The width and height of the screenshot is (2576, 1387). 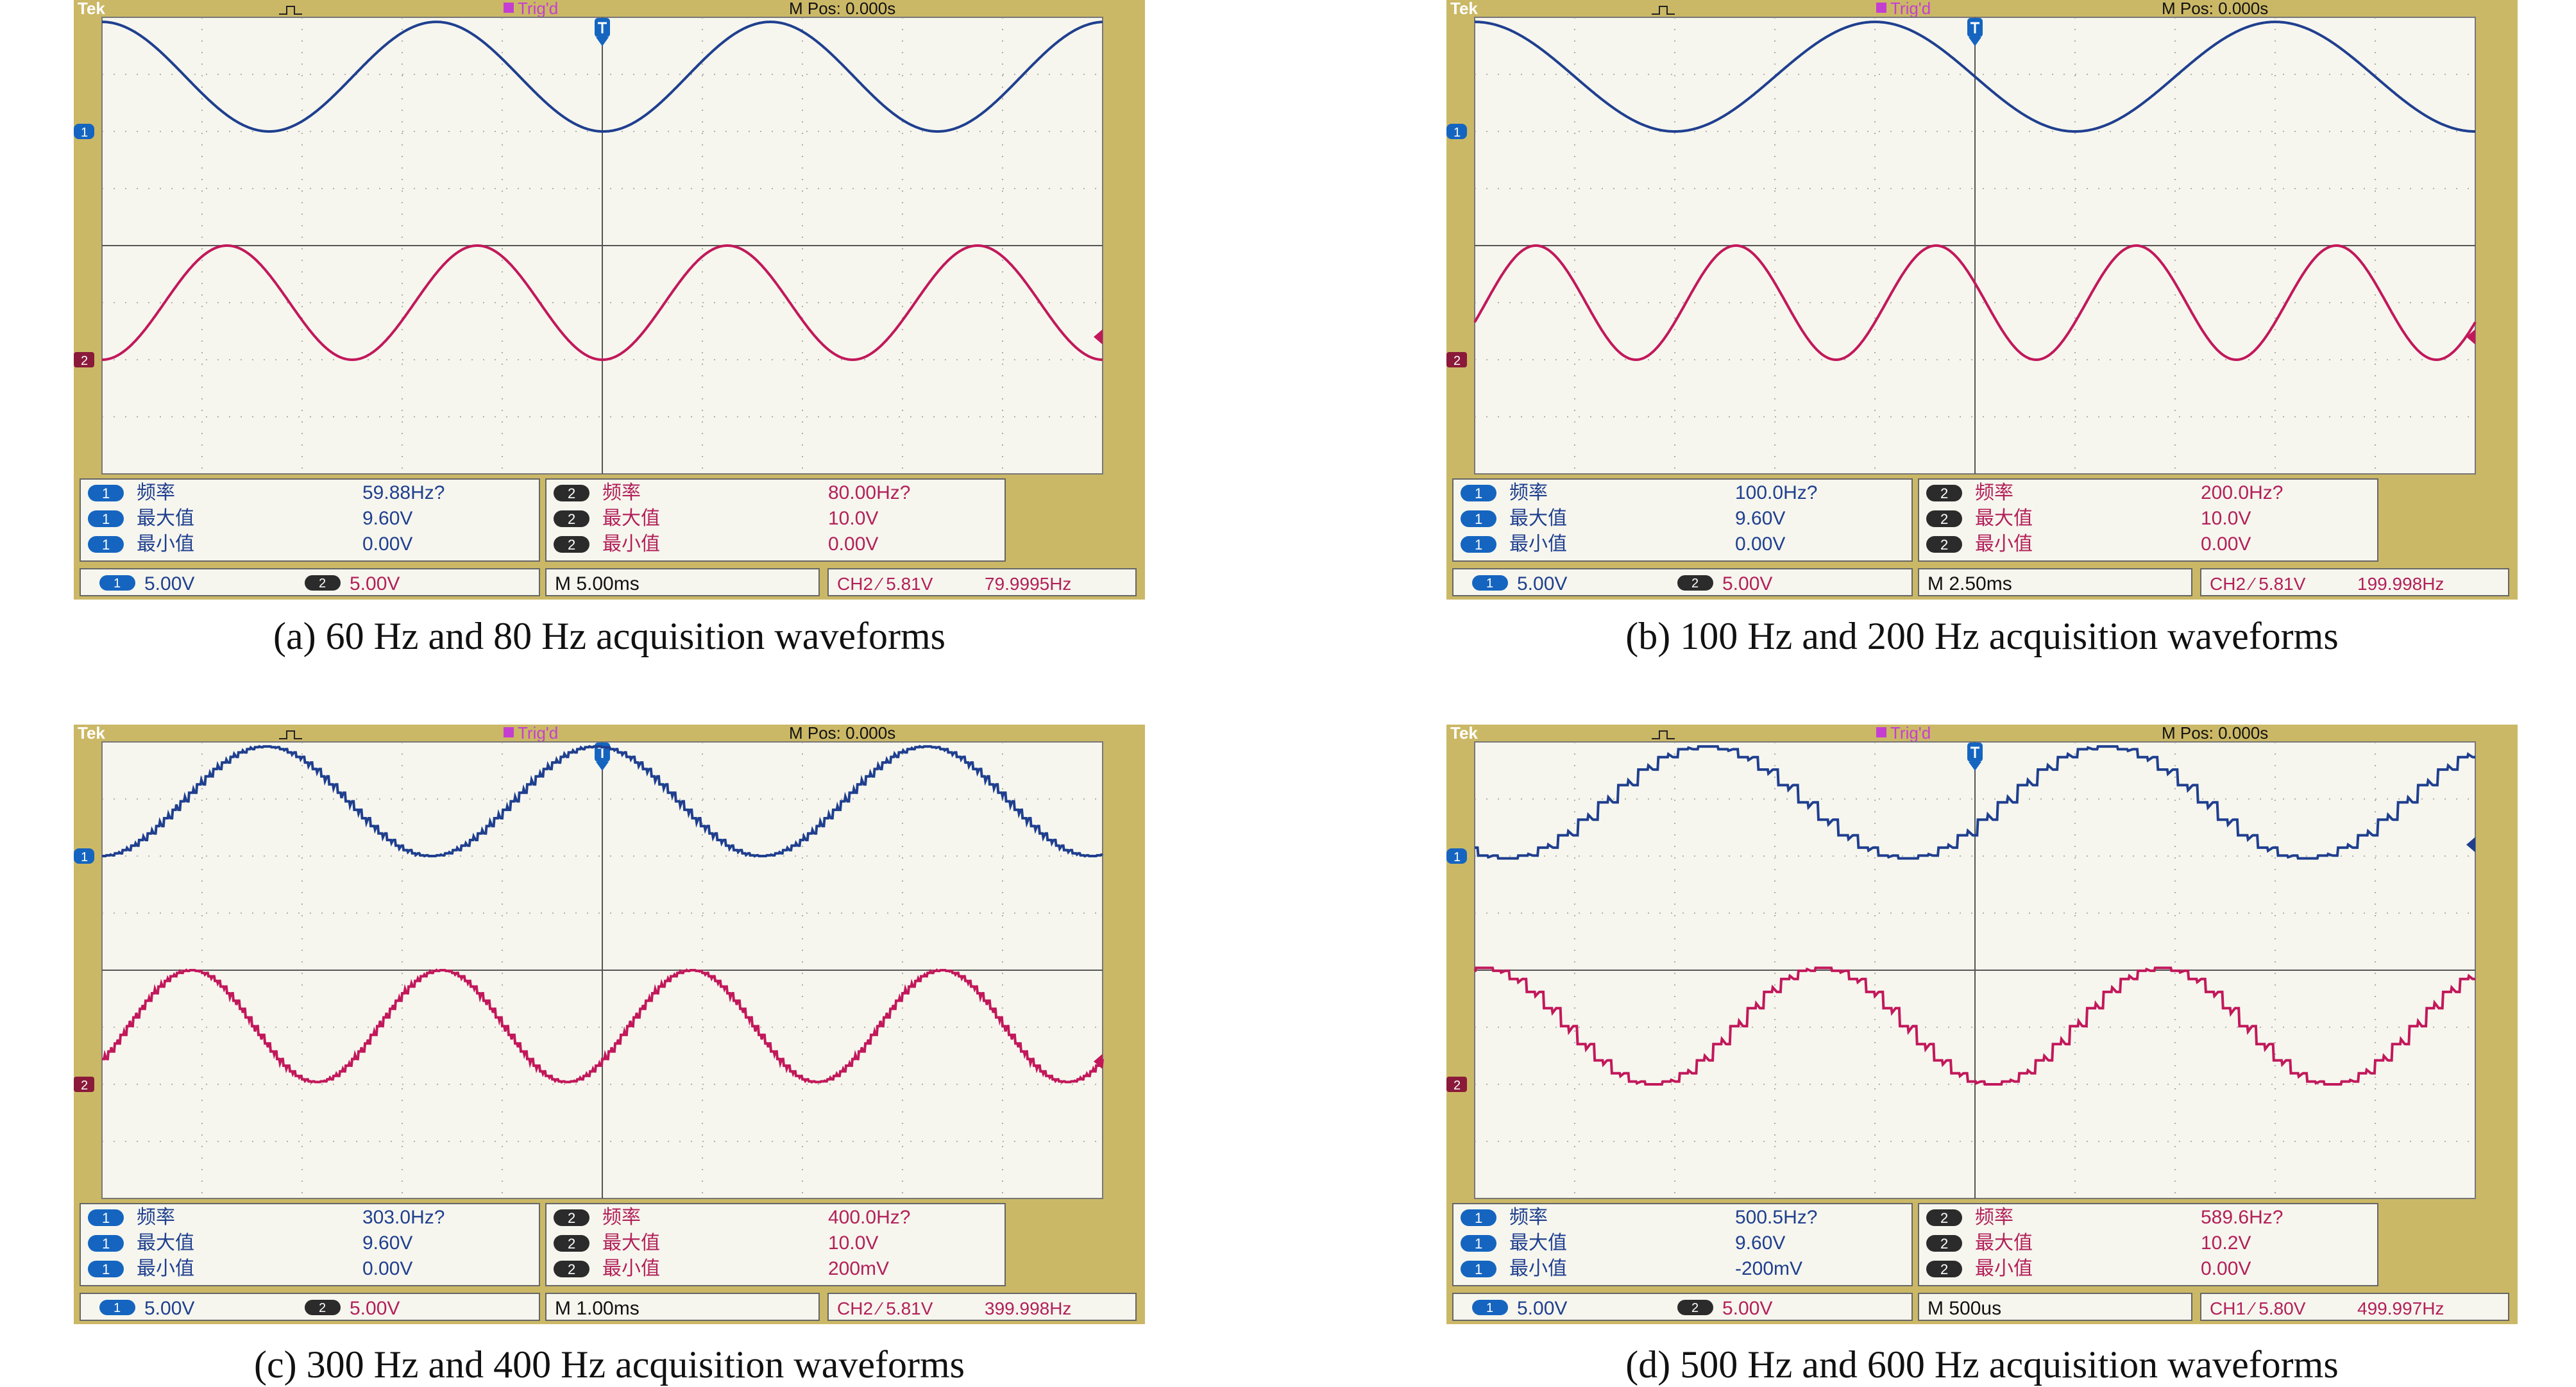 I want to click on measurement-value: 589.6Hz?, so click(x=2242, y=1217).